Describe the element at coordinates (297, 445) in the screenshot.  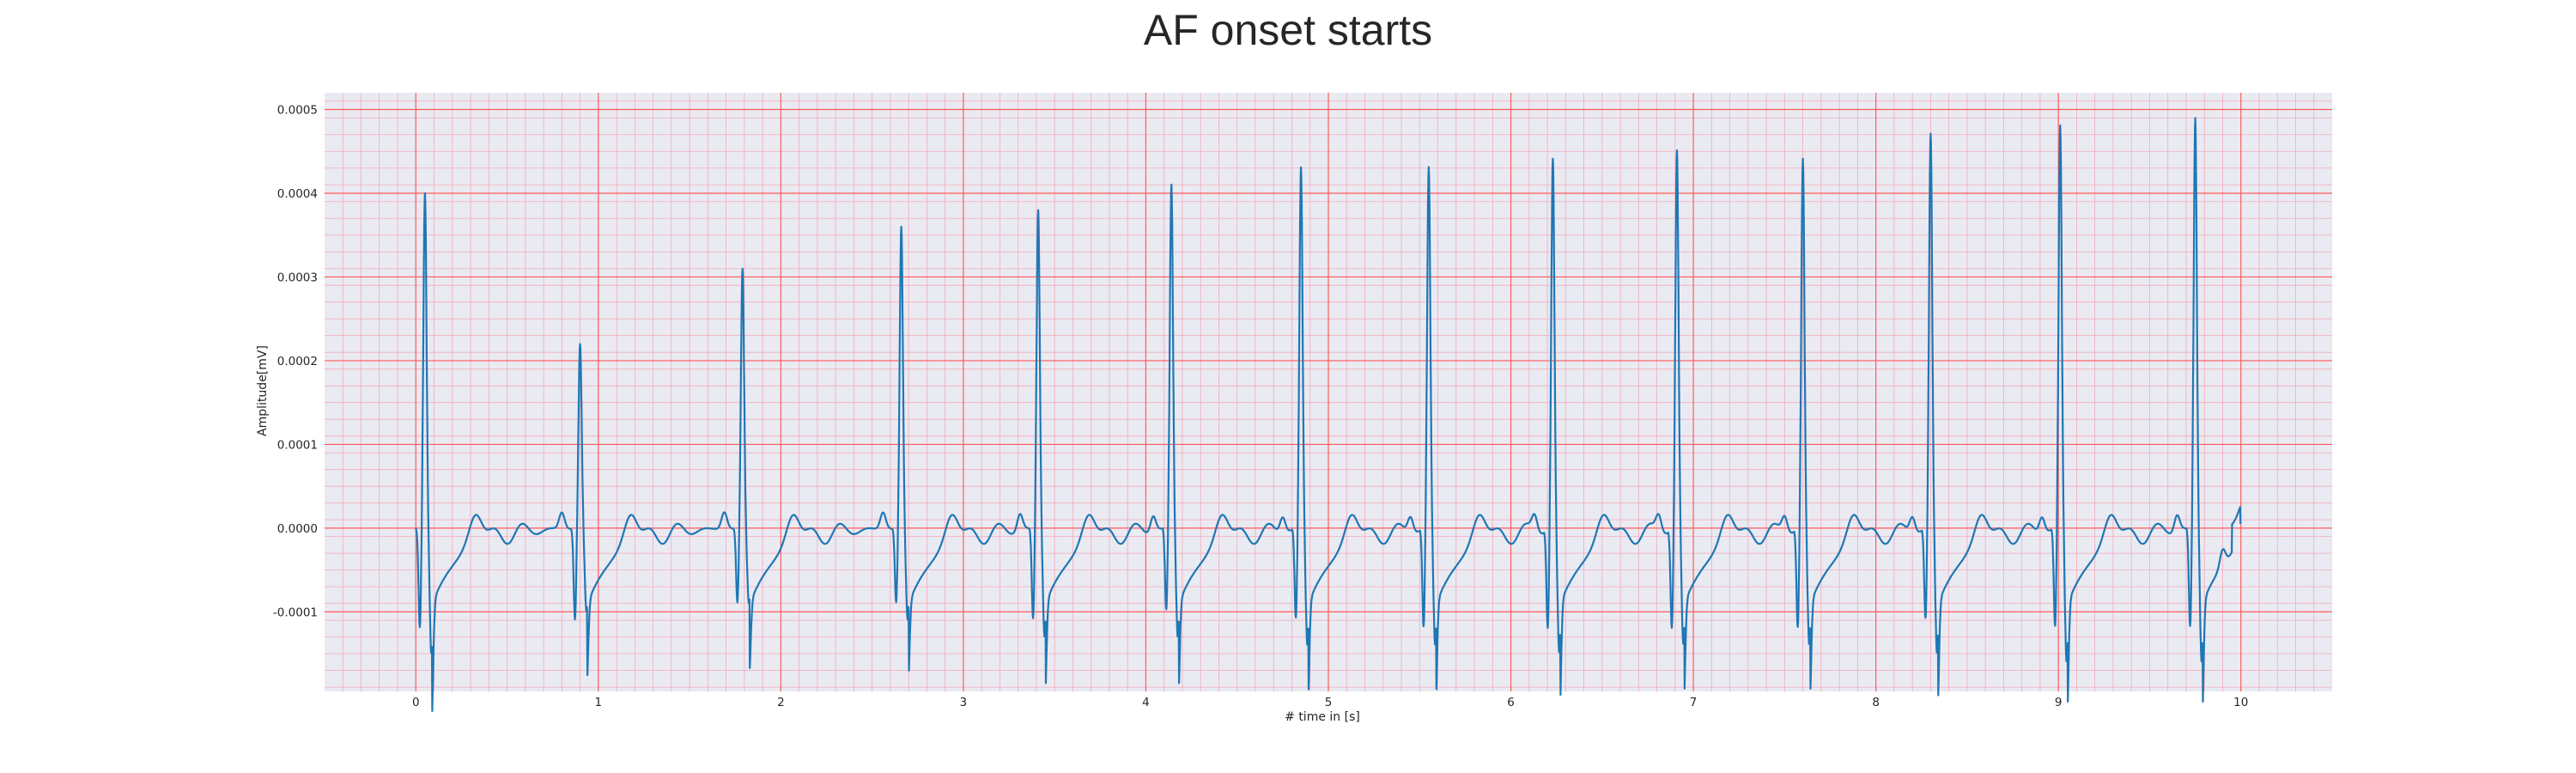
I see `y-tick-label: 0.0001` at that location.